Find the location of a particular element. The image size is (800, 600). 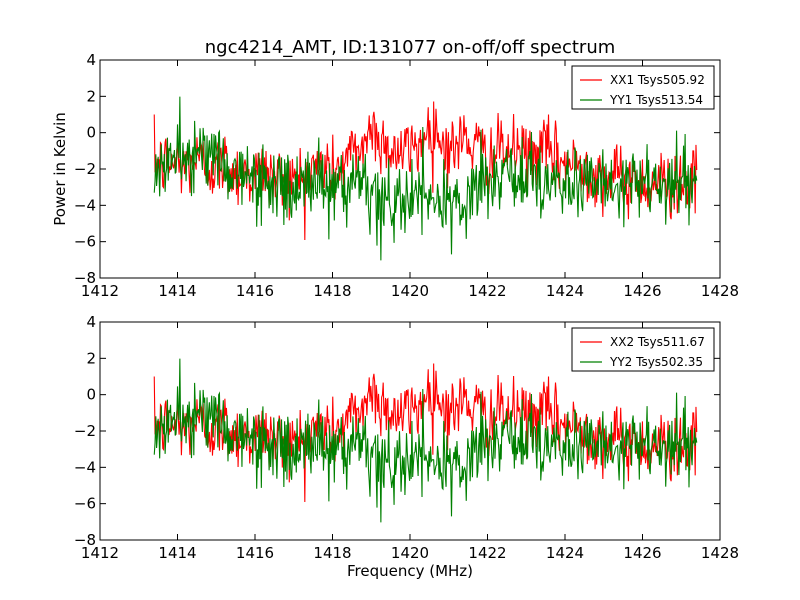

top-panel-ylabel: Power in Kelvin is located at coordinates (60, 169).